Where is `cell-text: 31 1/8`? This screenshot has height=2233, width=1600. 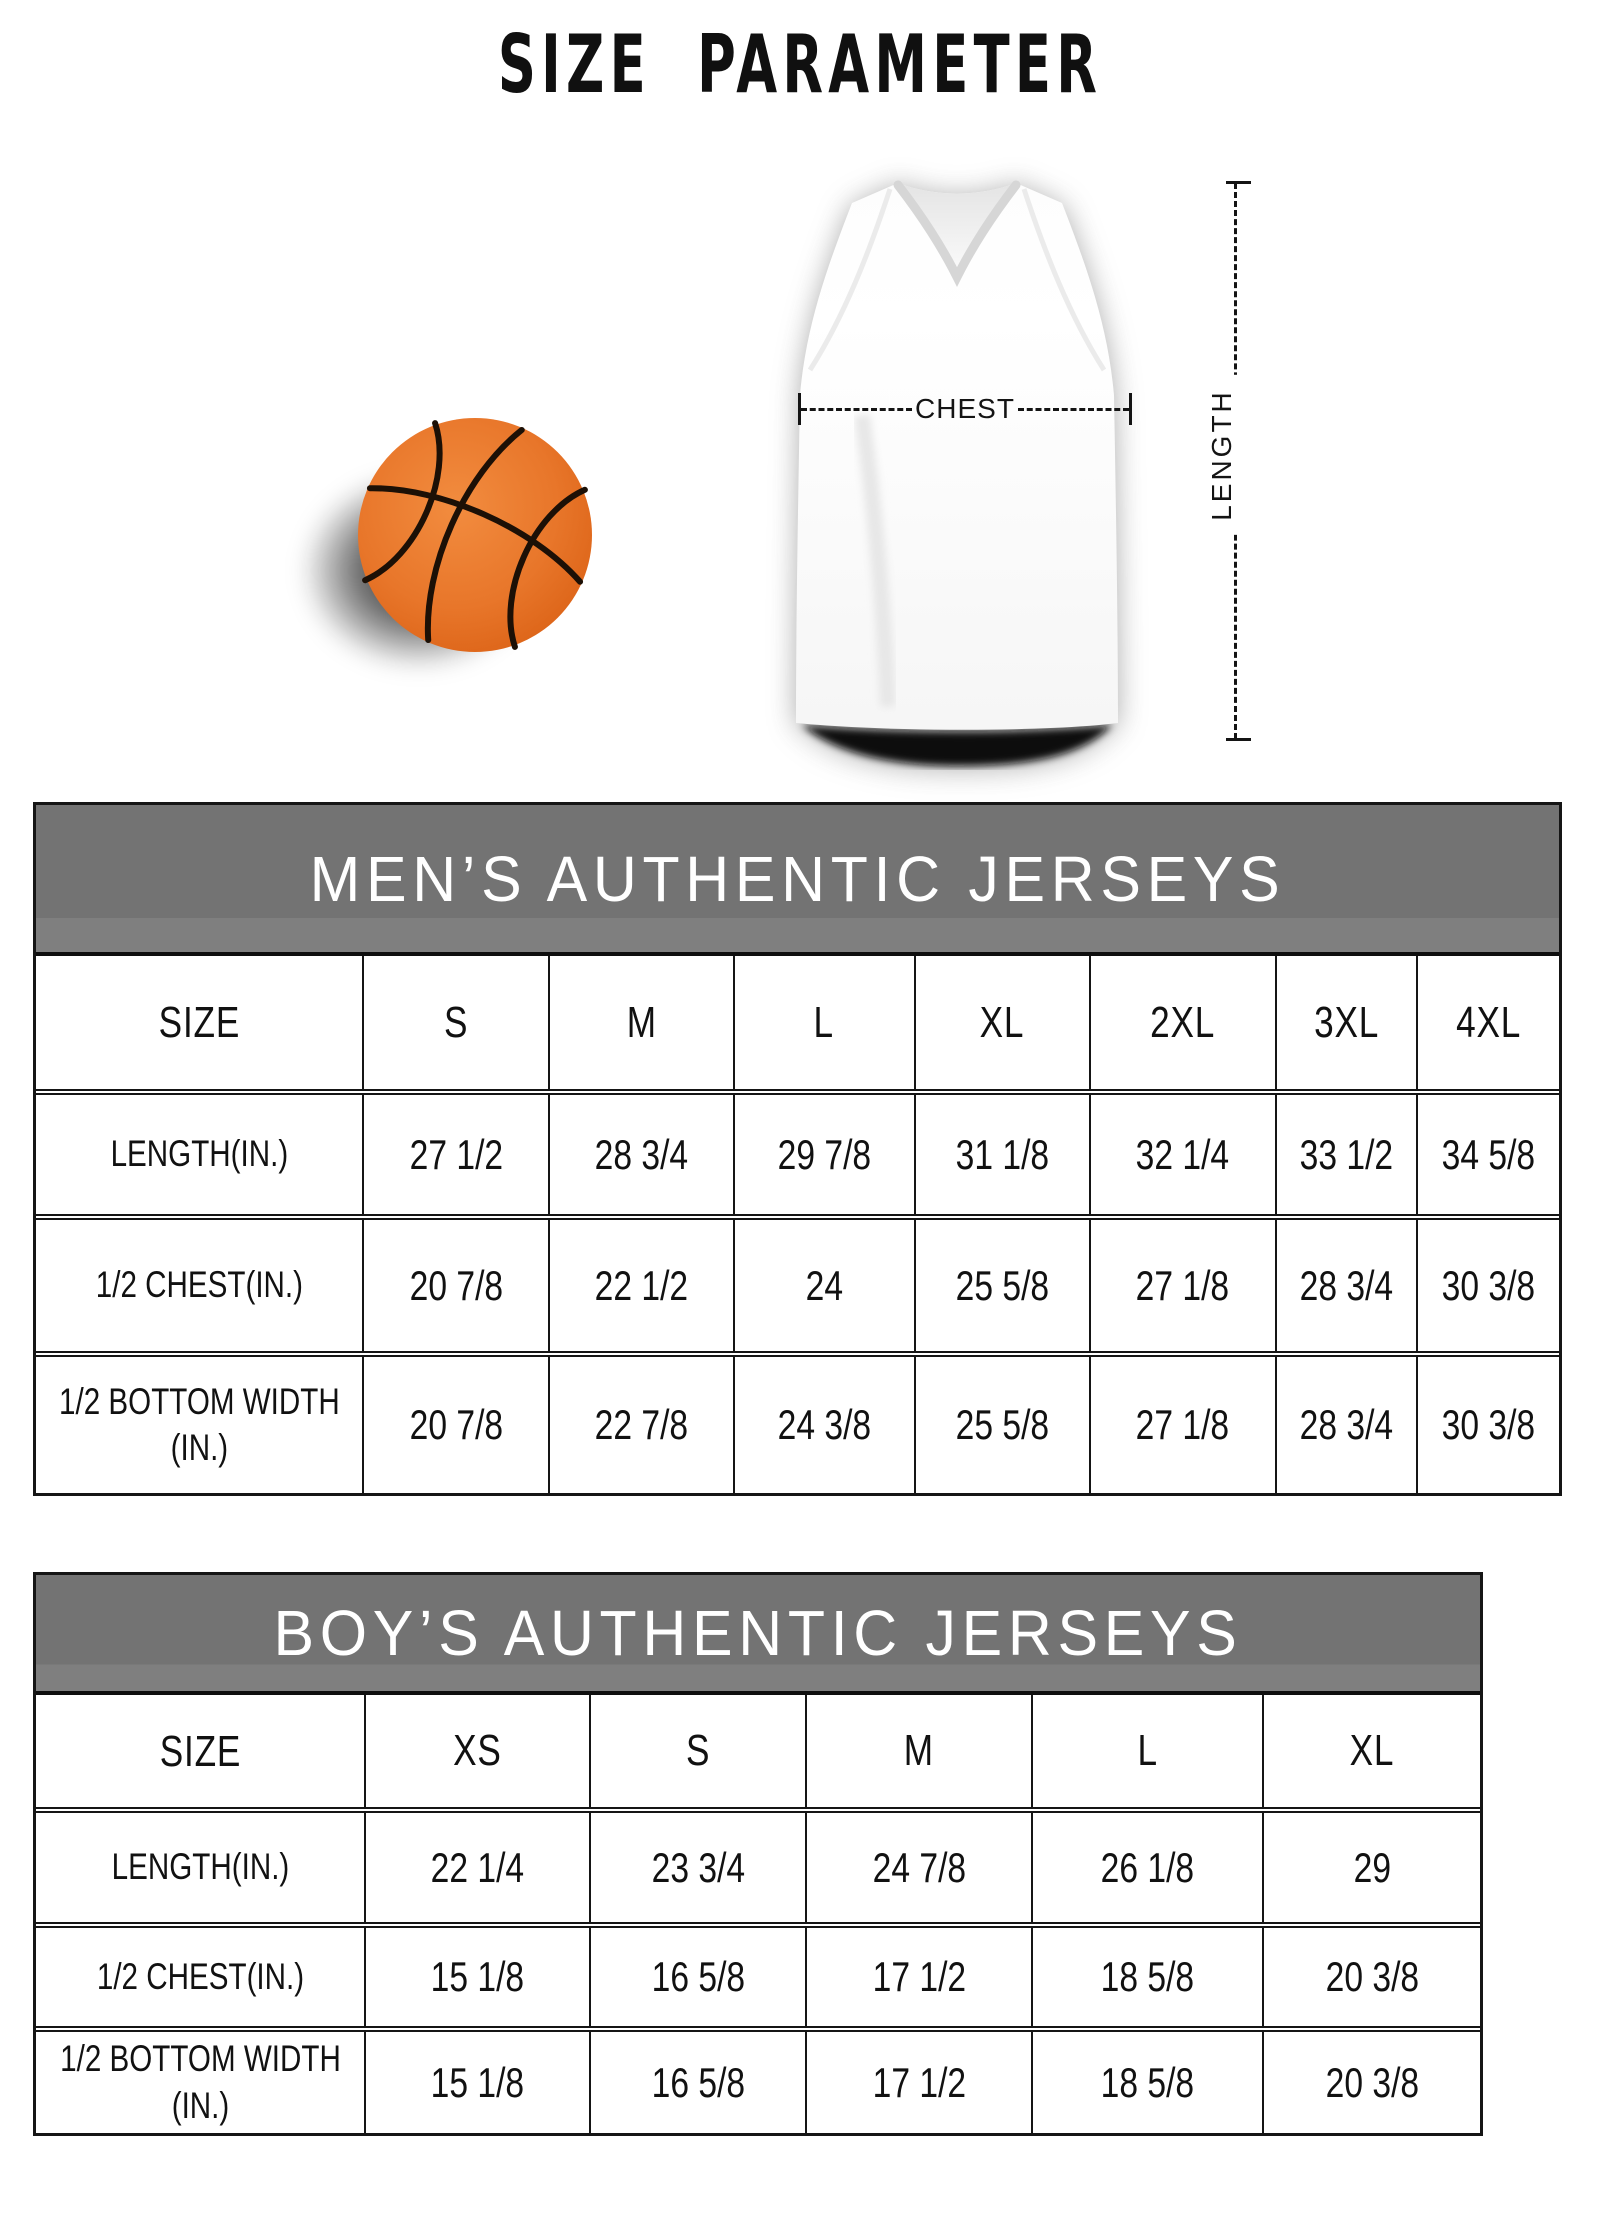 cell-text: 31 1/8 is located at coordinates (1002, 1154).